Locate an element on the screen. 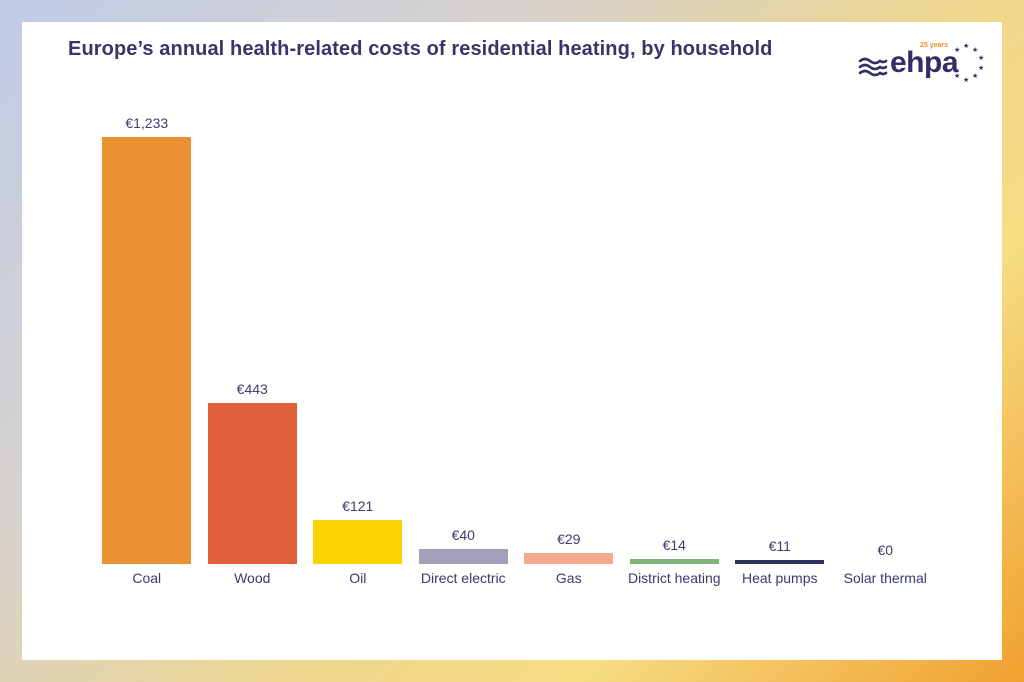 The height and width of the screenshot is (682, 1024). bar-district-heating is located at coordinates (674, 561).